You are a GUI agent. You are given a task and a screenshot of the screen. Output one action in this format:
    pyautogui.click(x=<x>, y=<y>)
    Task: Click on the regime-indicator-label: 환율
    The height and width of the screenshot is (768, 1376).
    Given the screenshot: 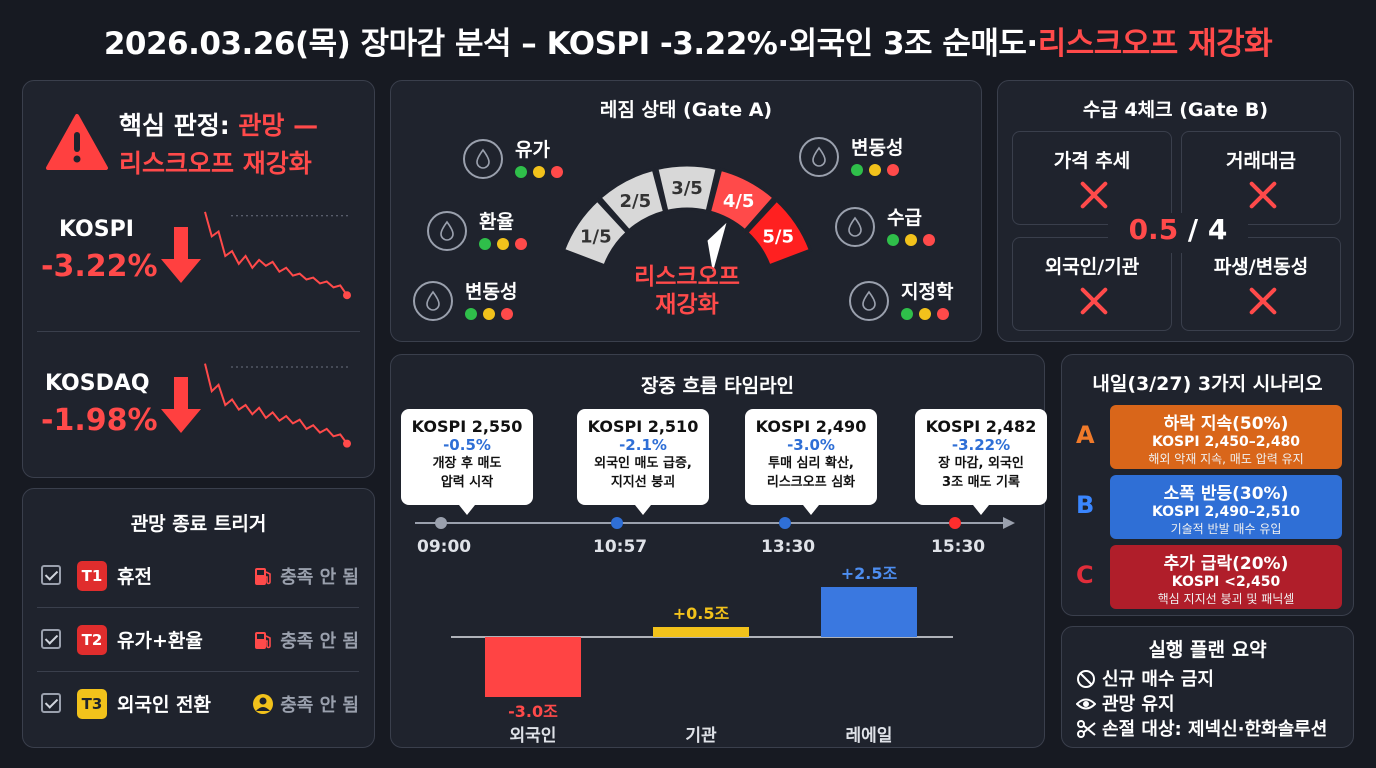 What is the action you would take?
    pyautogui.click(x=496, y=222)
    